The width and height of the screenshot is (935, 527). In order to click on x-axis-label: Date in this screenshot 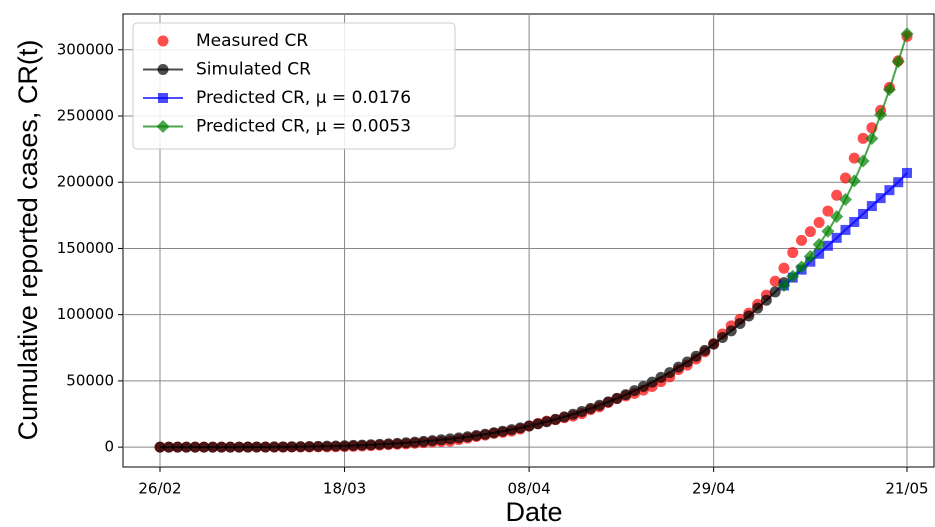, I will do `click(533, 512)`.